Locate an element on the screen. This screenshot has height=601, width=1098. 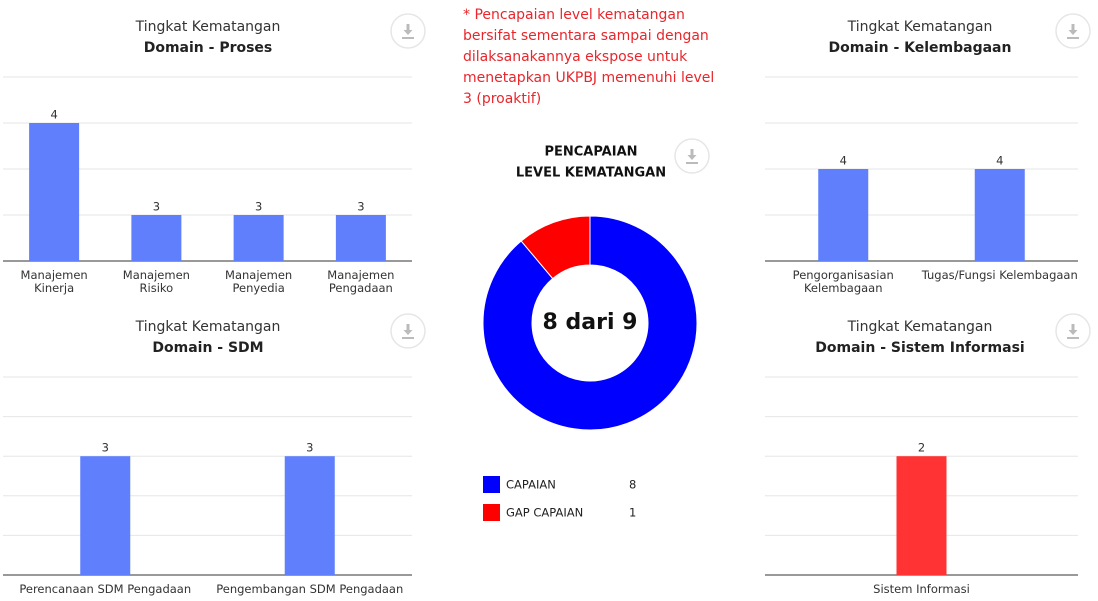
legend-value: 8 is located at coordinates (632, 485).